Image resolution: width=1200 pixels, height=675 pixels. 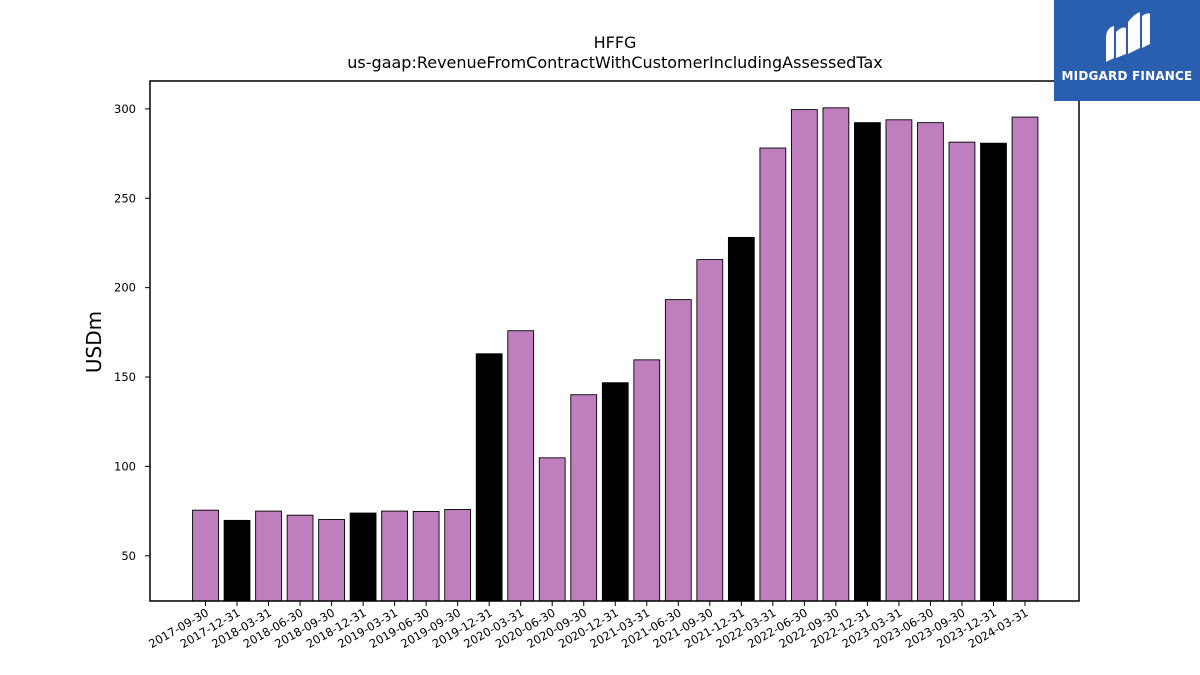 What do you see at coordinates (128, 556) in the screenshot?
I see `y-tick-label: 50` at bounding box center [128, 556].